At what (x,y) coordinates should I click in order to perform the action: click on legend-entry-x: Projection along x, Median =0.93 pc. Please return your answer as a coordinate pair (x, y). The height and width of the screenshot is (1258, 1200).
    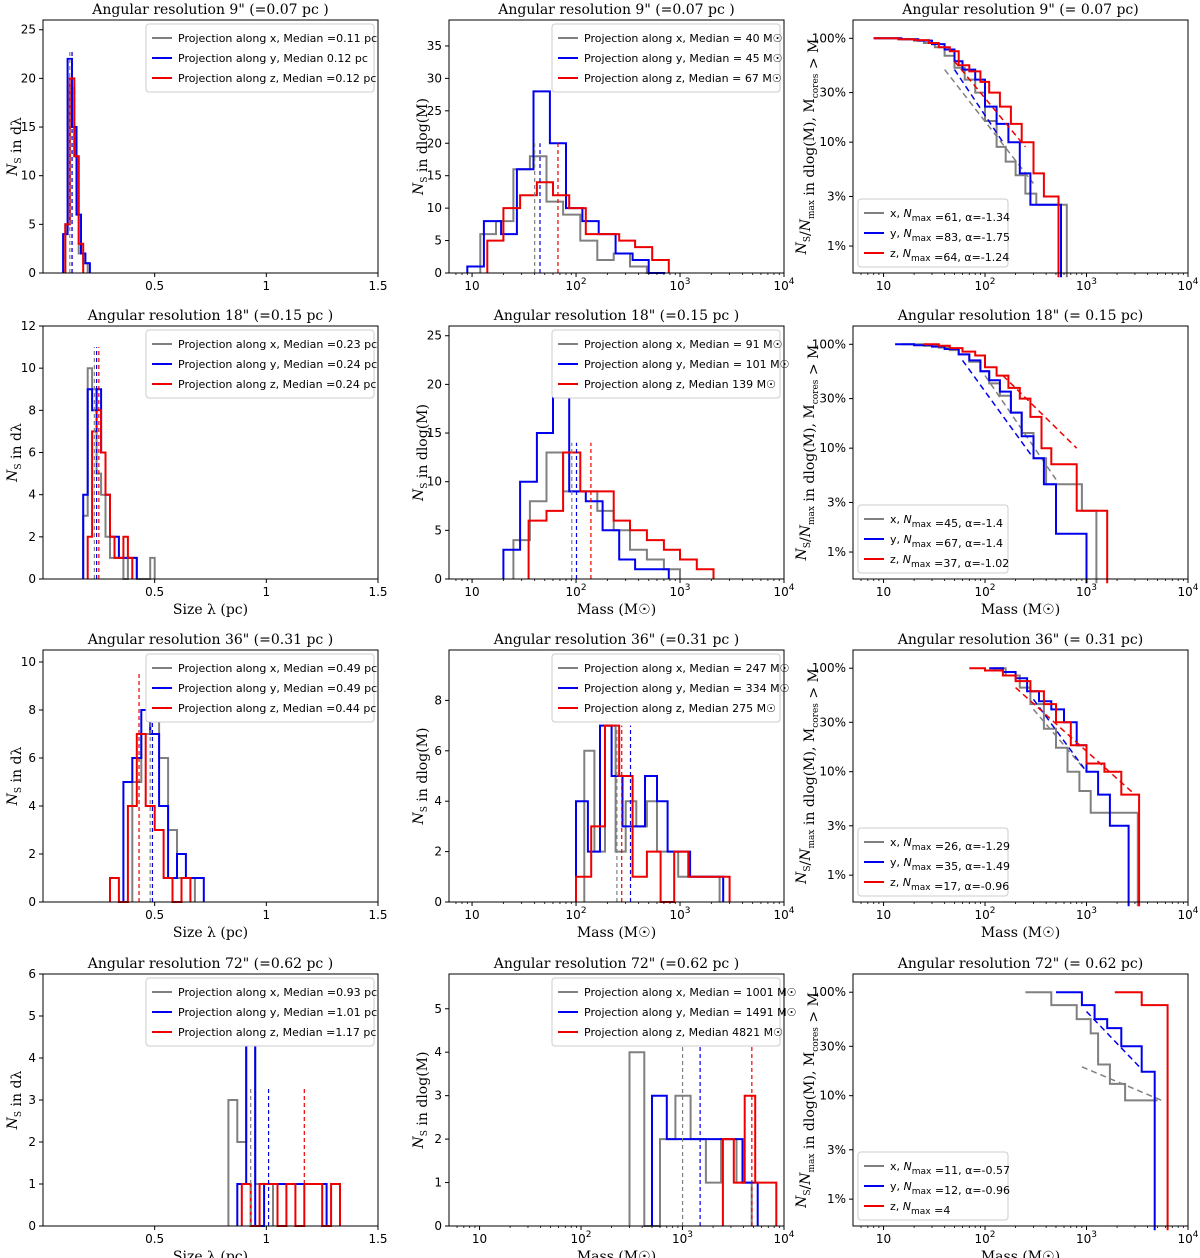
    Looking at the image, I should click on (277, 992).